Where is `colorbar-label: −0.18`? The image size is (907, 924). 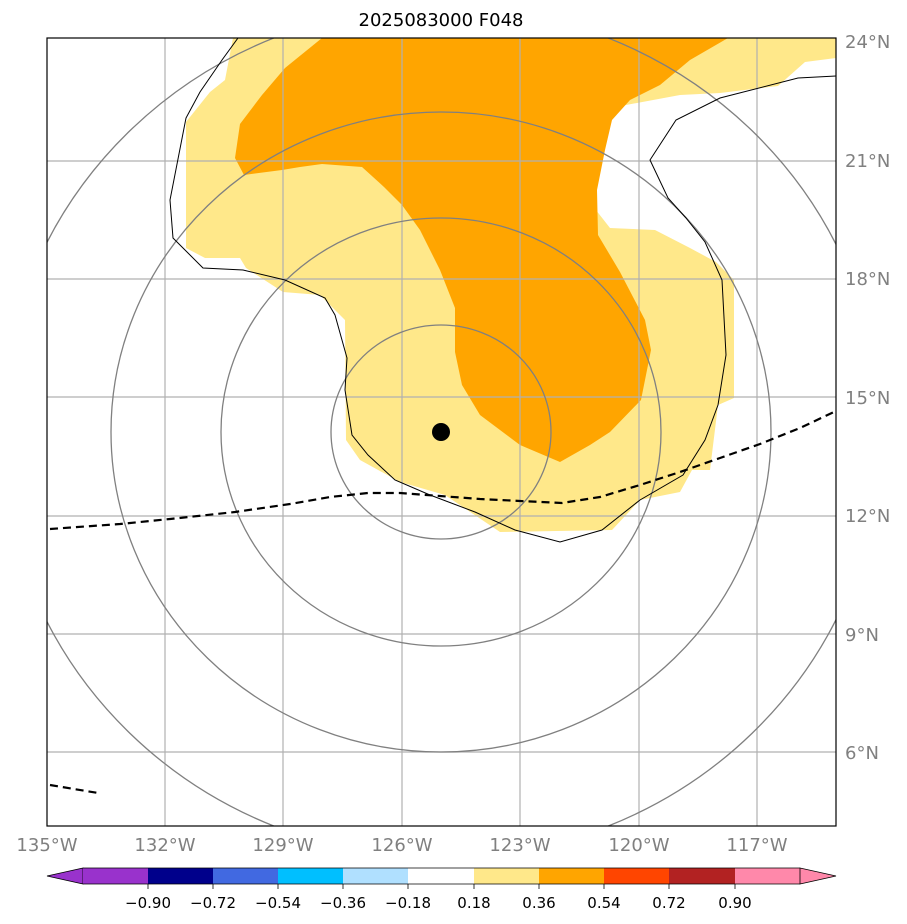 colorbar-label: −0.18 is located at coordinates (408, 903).